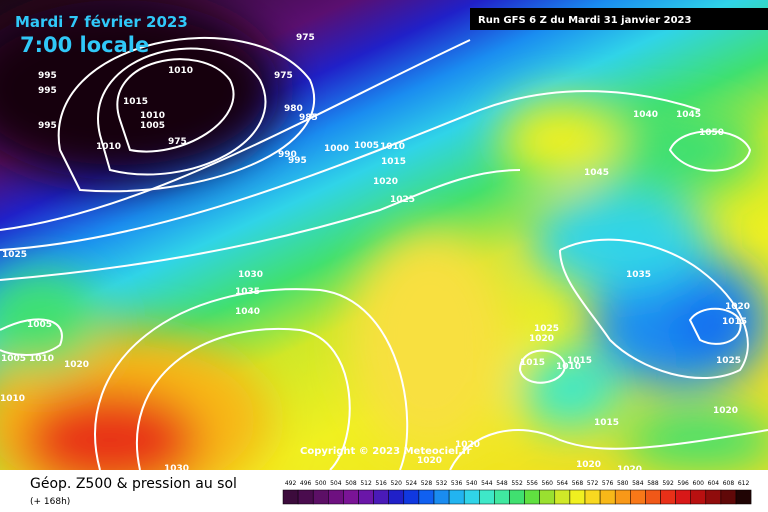 The width and height of the screenshot is (768, 512). I want to click on scale-label: 588, so click(653, 483).